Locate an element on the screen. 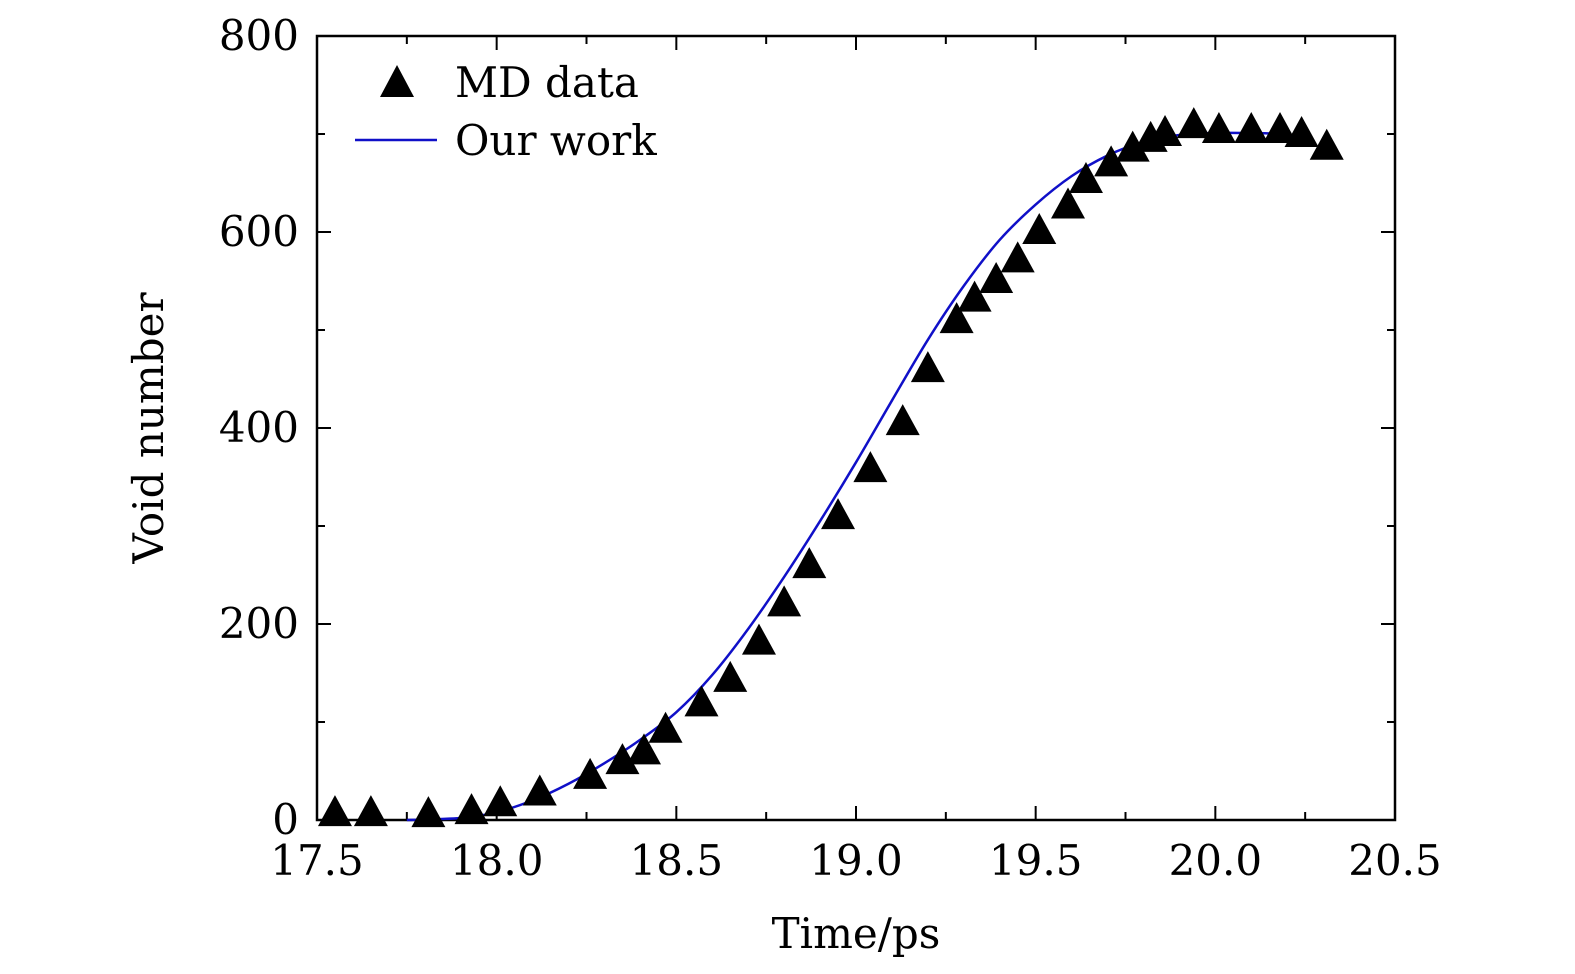 This screenshot has width=1575, height=974. y-tick-label: 0 is located at coordinates (285, 819).